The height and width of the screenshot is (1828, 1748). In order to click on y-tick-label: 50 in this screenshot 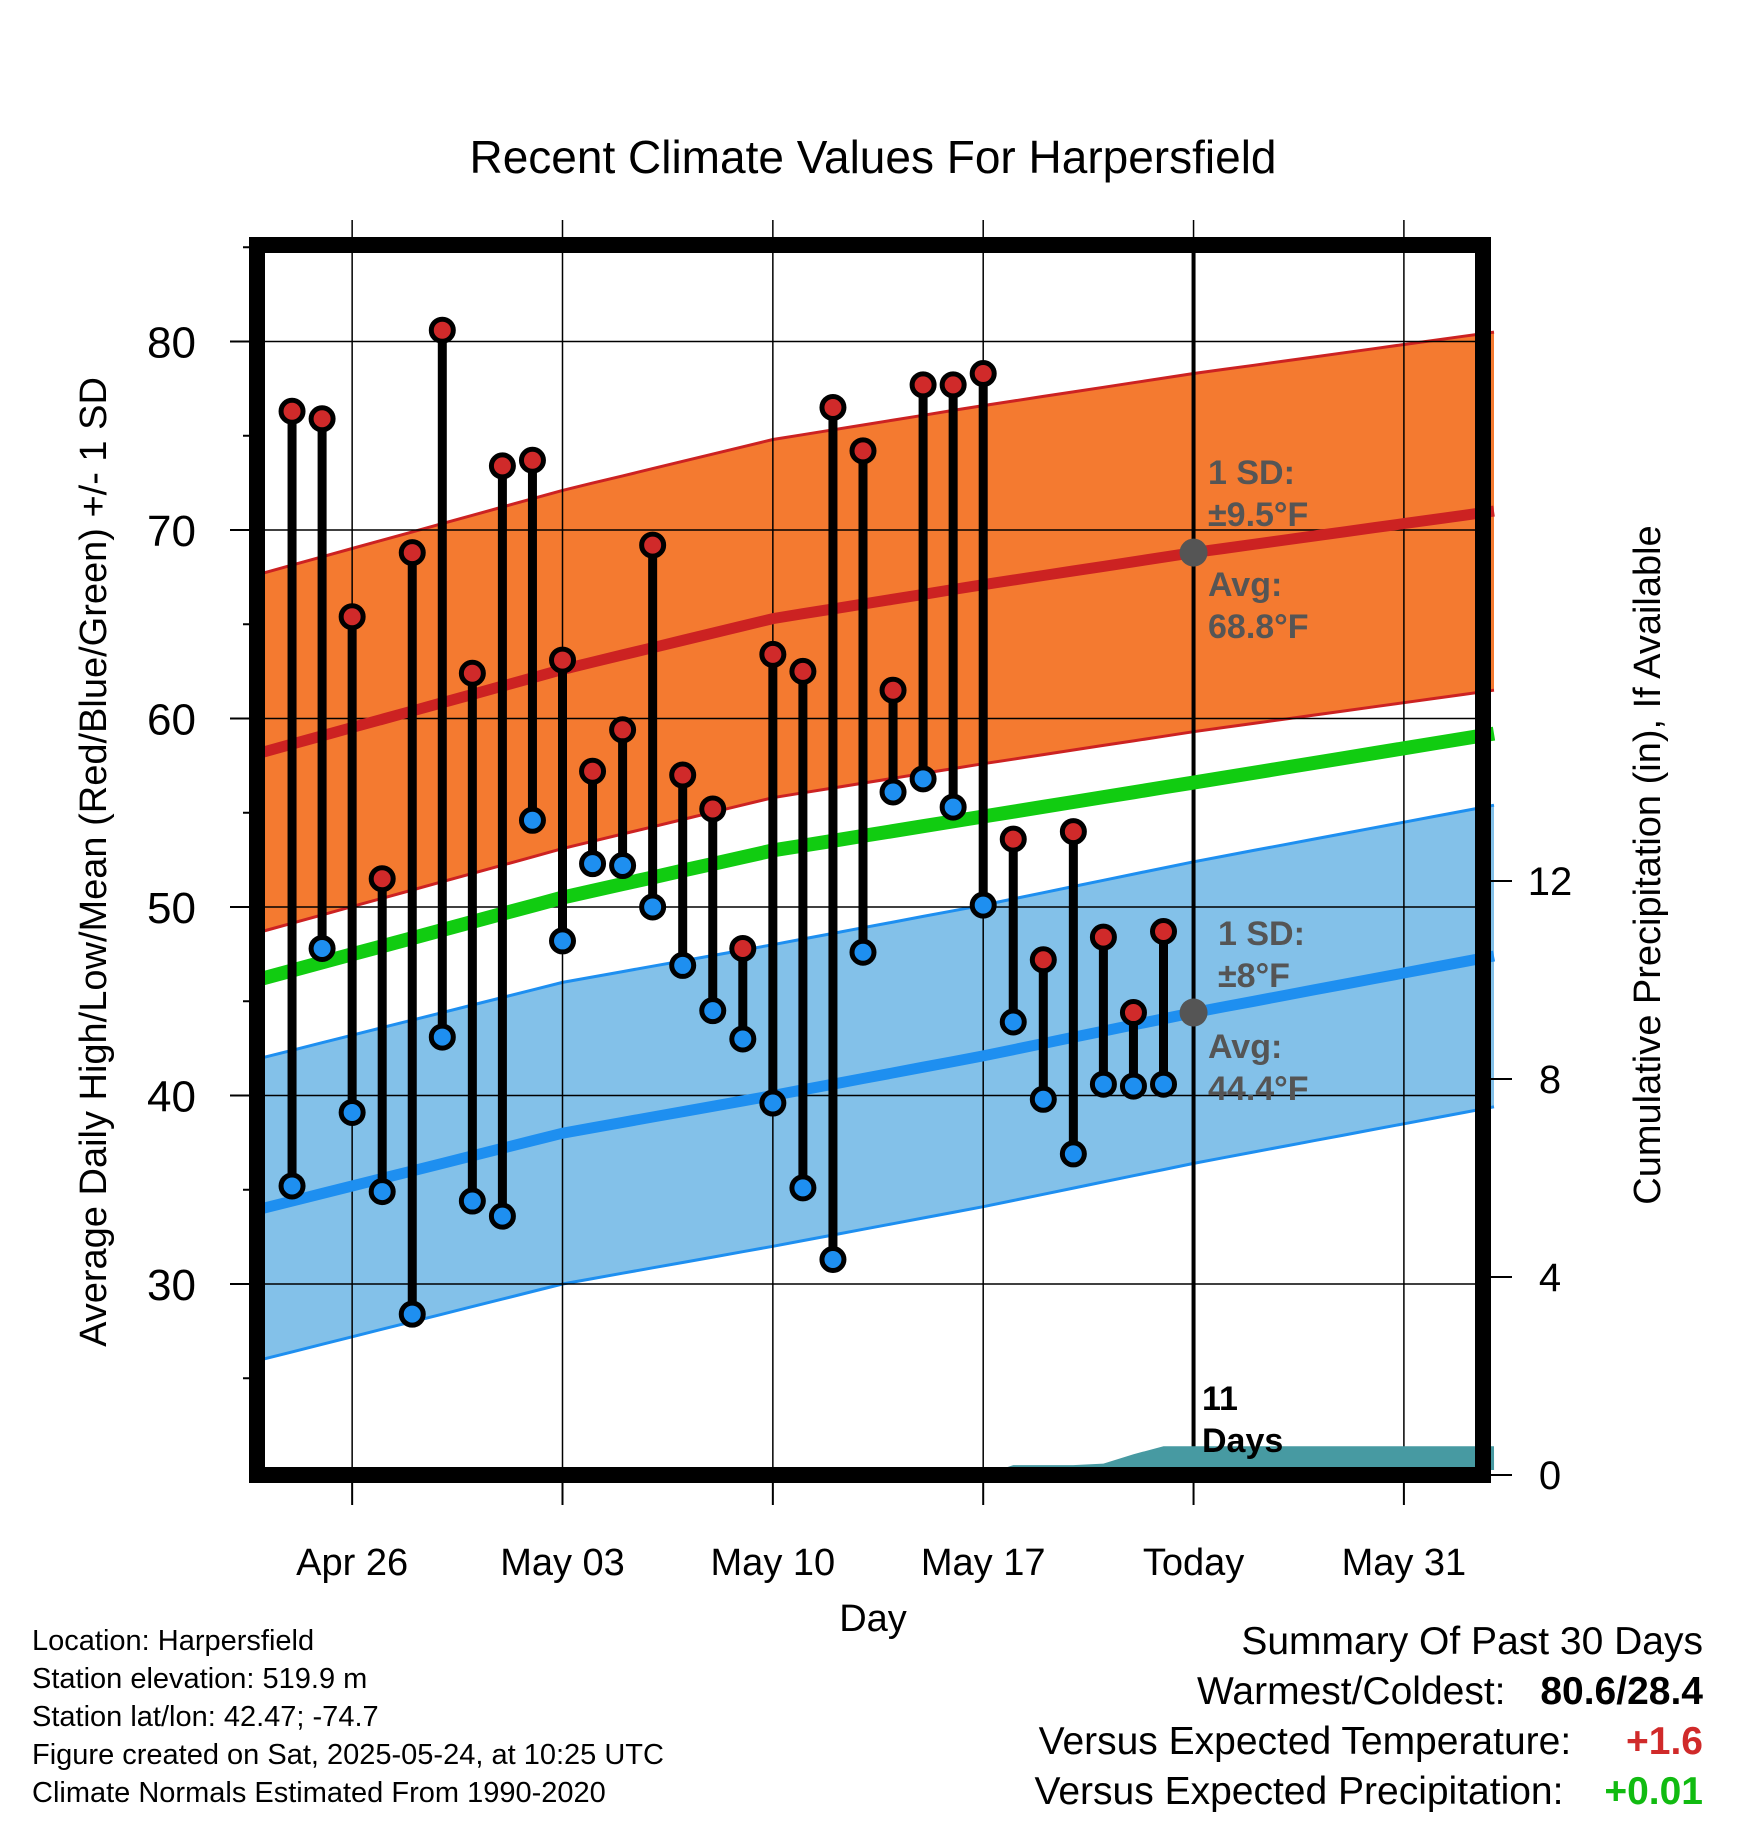, I will do `click(171, 908)`.